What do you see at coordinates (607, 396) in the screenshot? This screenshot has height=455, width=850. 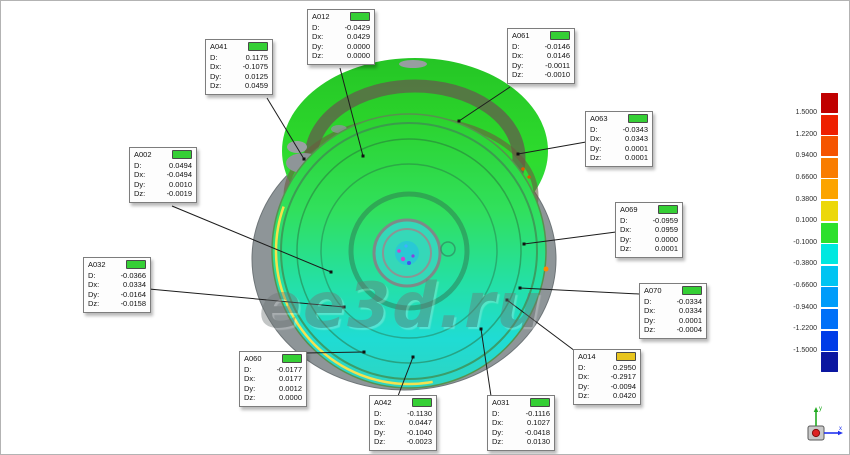 I see `deviation-row: Dz: 0.0420` at bounding box center [607, 396].